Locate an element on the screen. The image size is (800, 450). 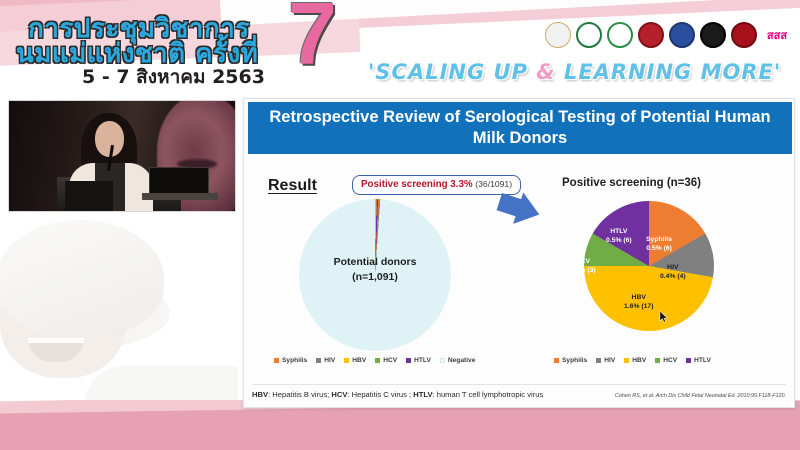
pie-slice-label-syphilis: Syphilis 0.5% (6) is located at coordinates (659, 244).